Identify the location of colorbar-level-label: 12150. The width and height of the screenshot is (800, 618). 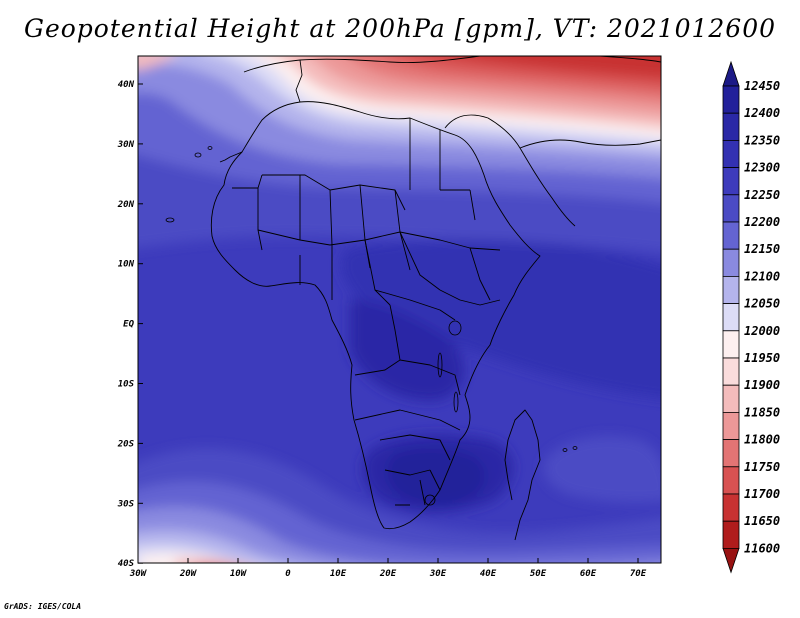
(762, 249).